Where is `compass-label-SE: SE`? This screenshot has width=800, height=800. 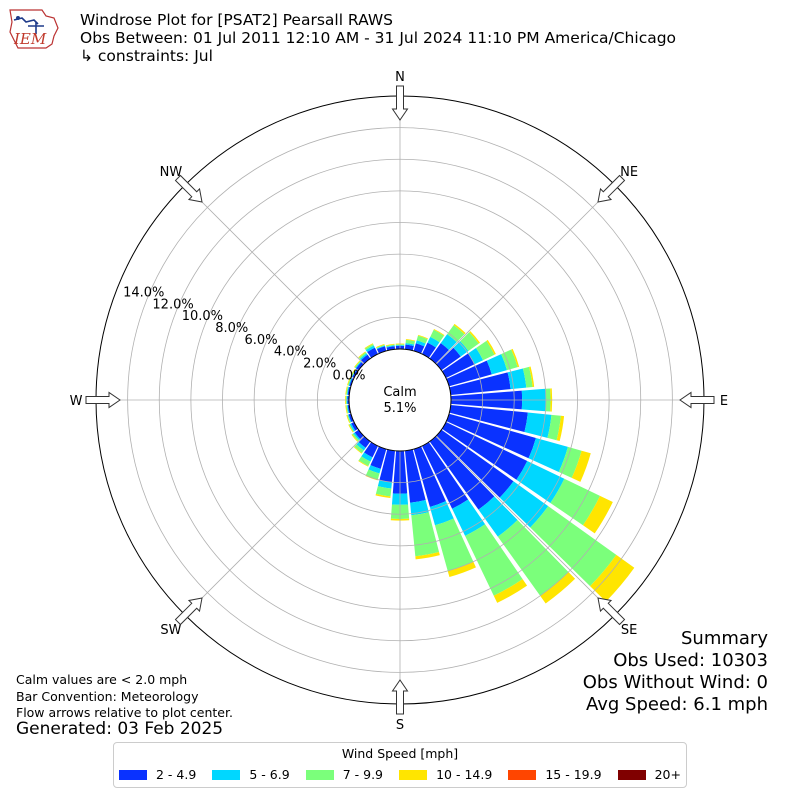 compass-label-SE: SE is located at coordinates (629, 630).